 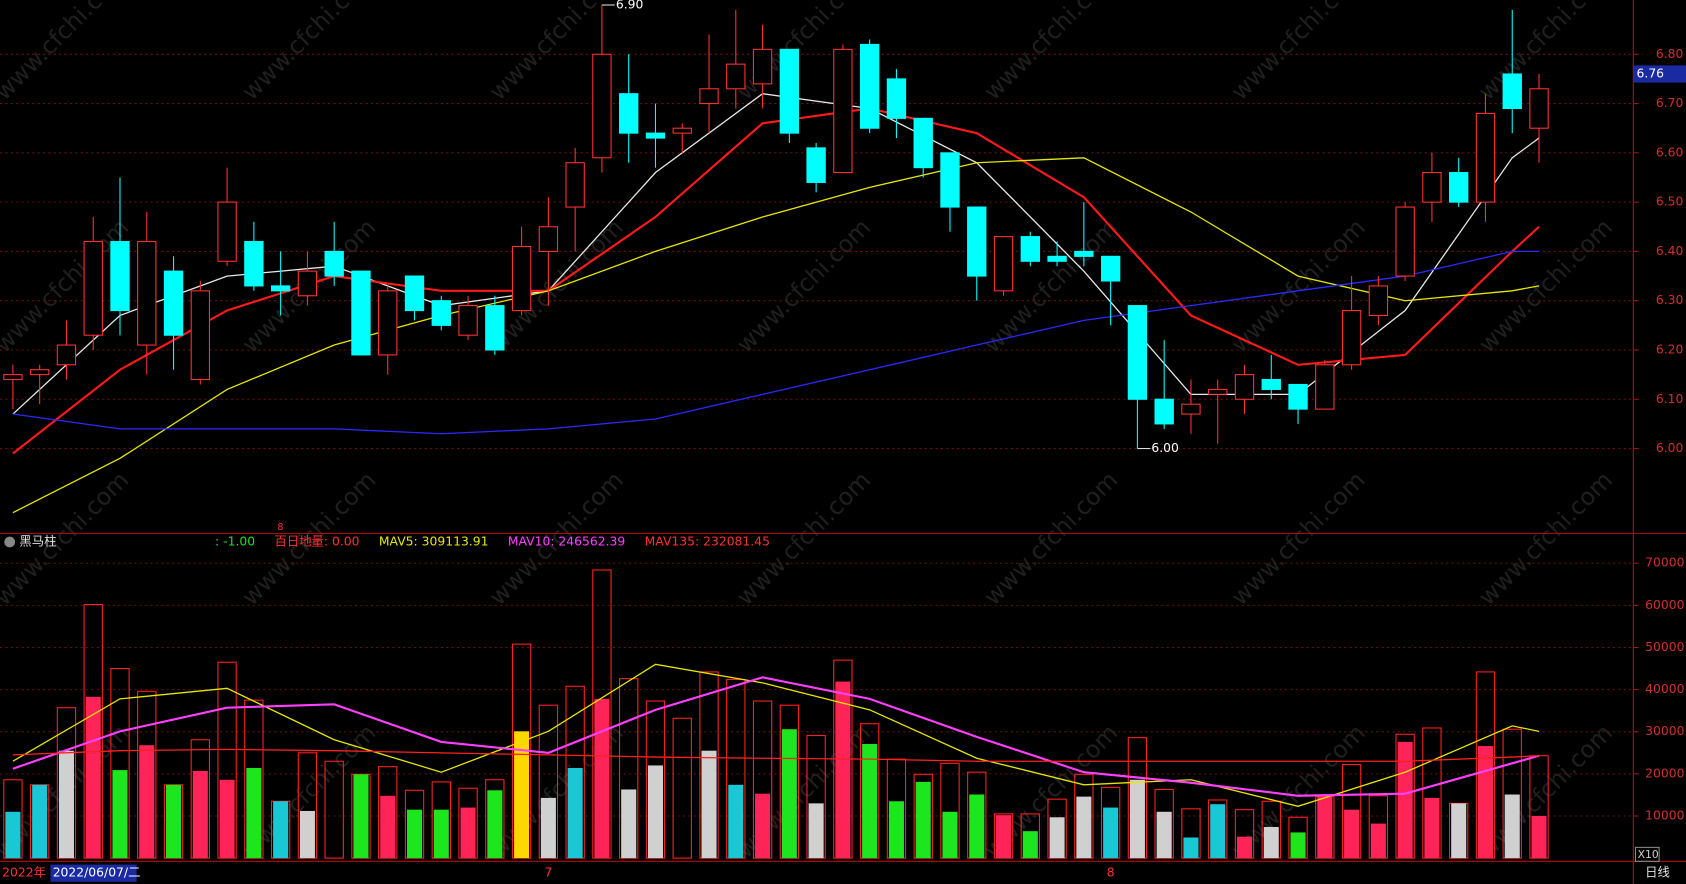 I want to click on indicator-title: 黑马柱, so click(x=37, y=540).